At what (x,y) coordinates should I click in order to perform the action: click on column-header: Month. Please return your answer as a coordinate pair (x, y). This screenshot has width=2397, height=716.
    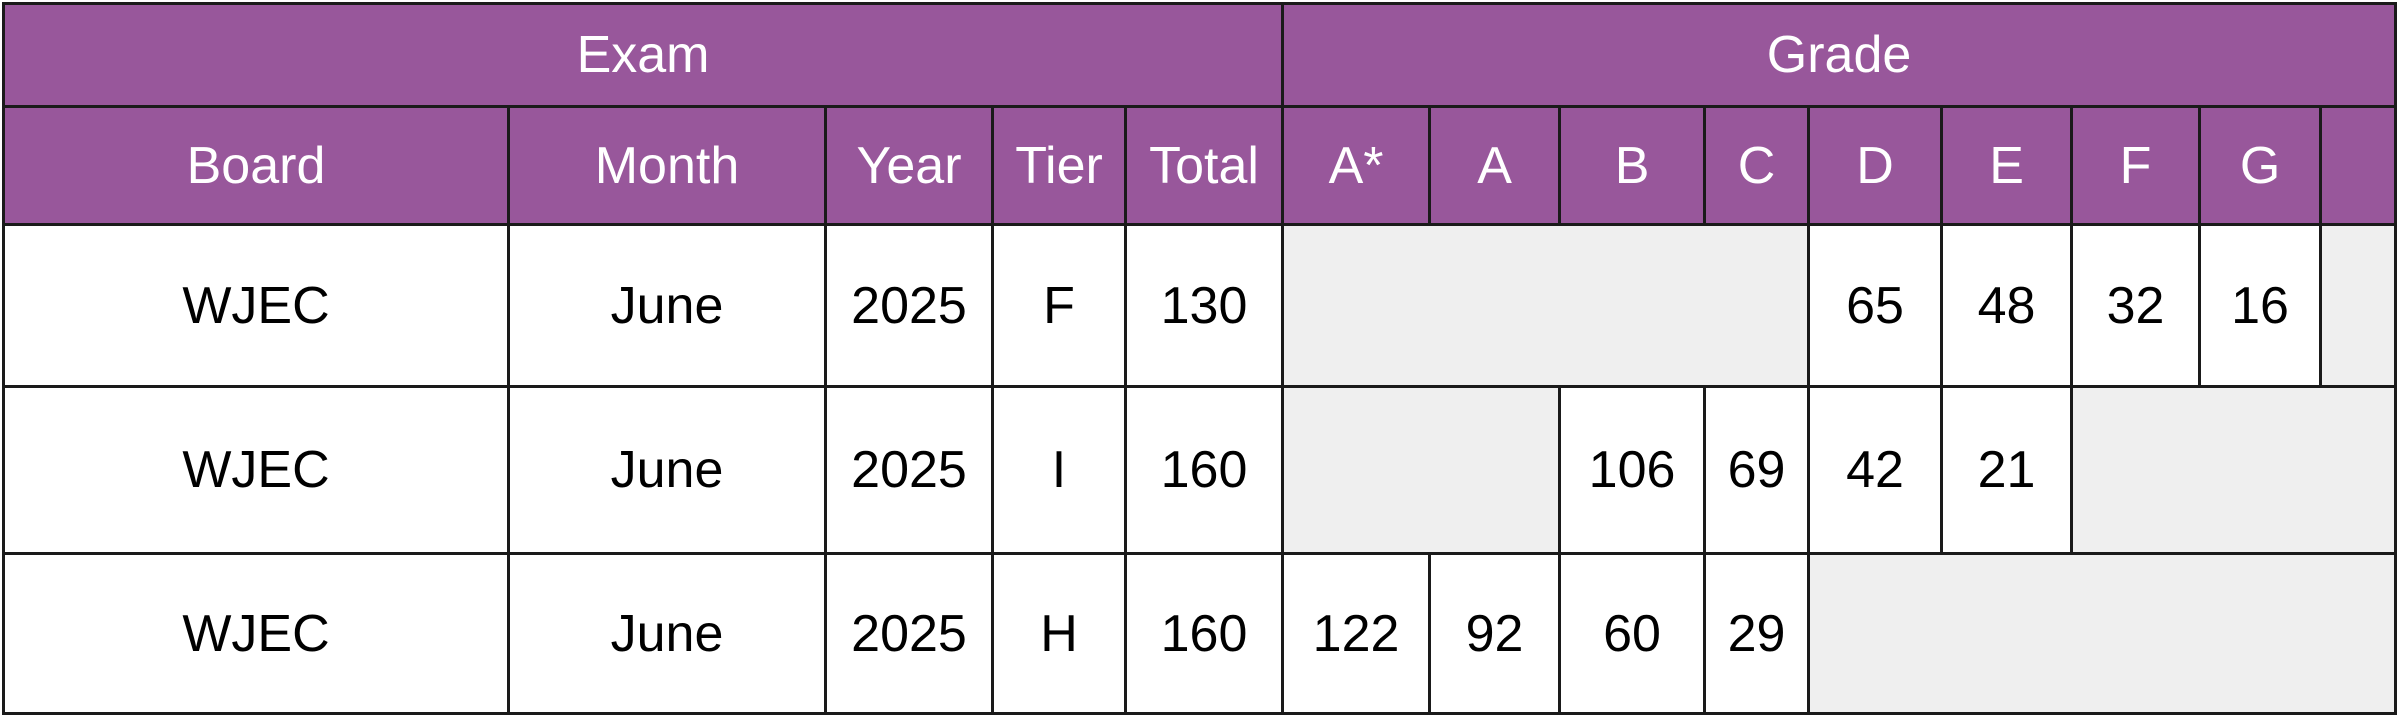
    Looking at the image, I should click on (667, 165).